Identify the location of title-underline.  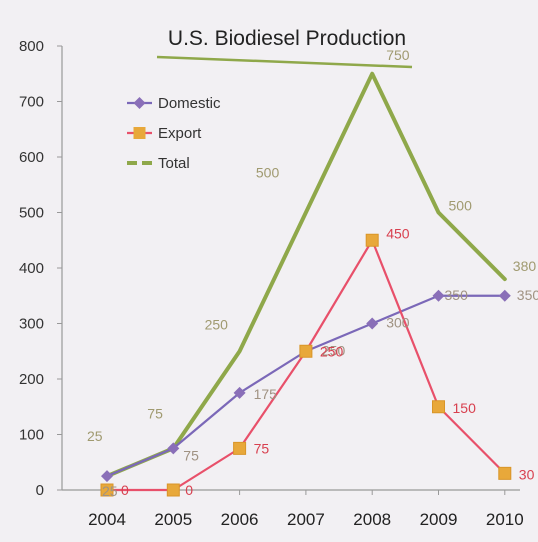
(284, 62).